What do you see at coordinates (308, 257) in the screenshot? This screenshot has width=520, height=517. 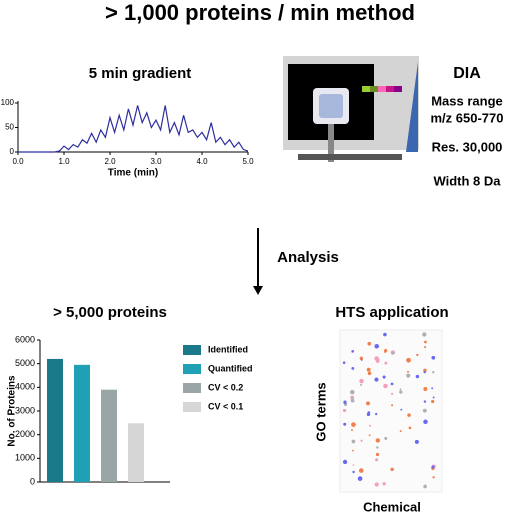 I see `arrow-label: Analysis` at bounding box center [308, 257].